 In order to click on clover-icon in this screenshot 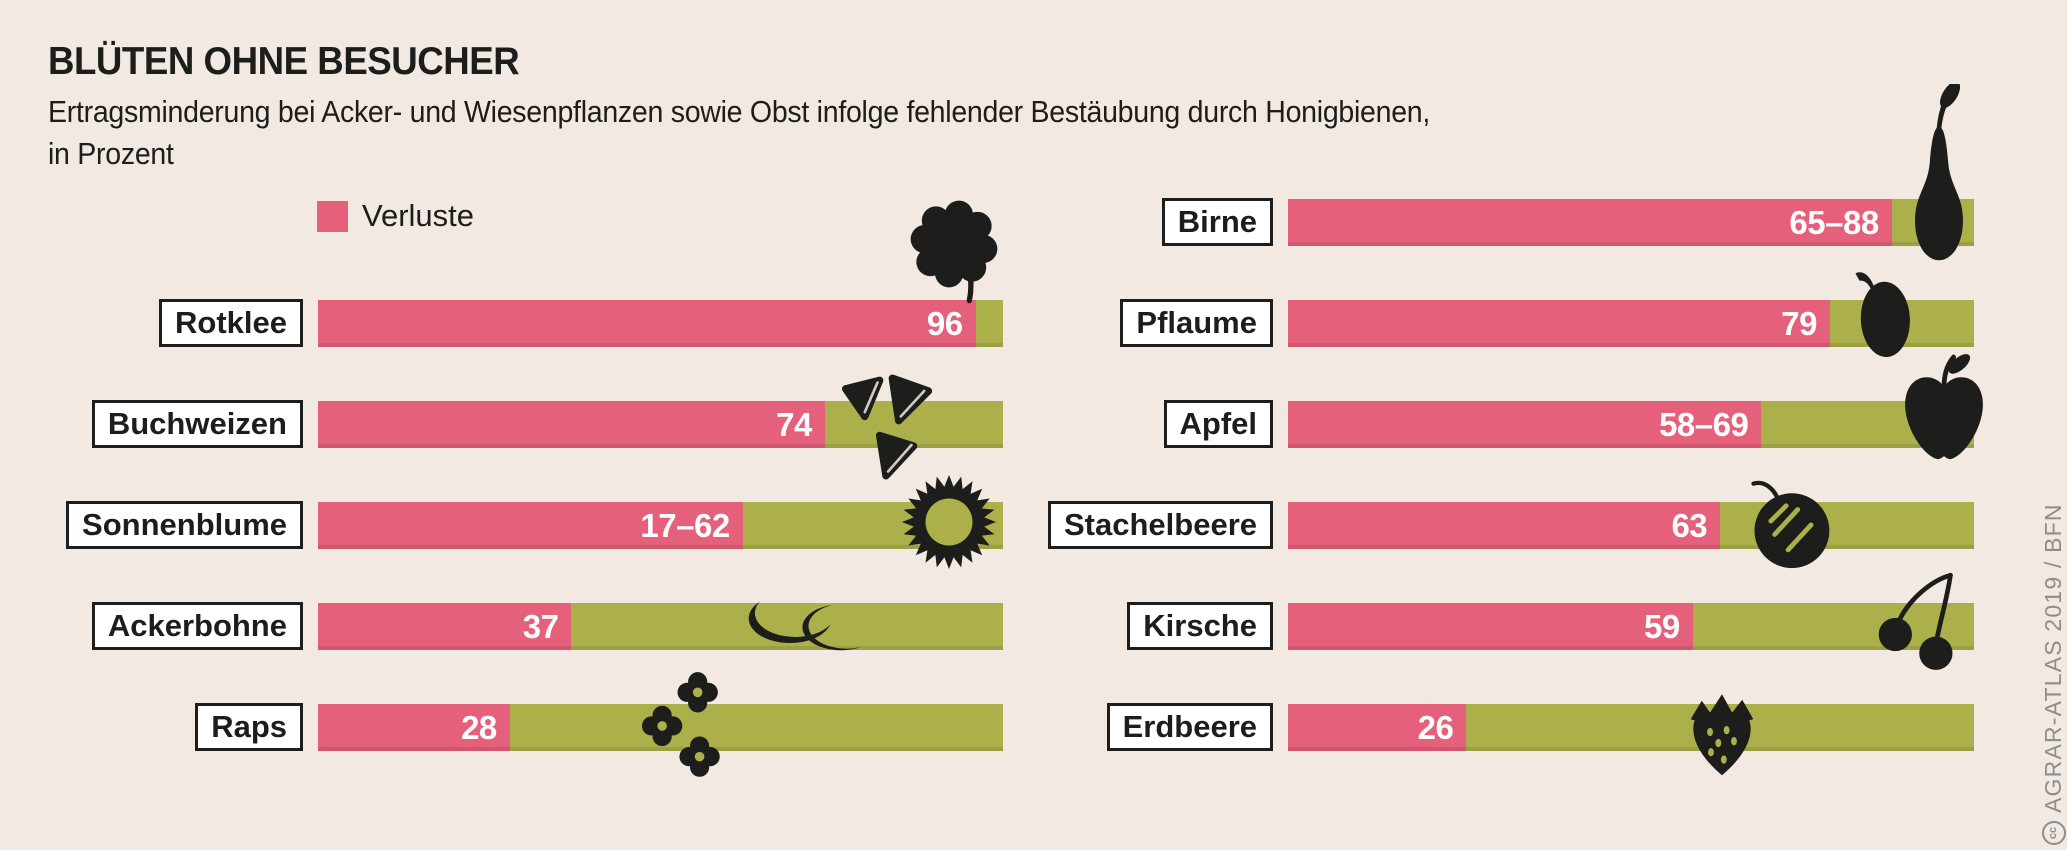, I will do `click(954, 244)`.